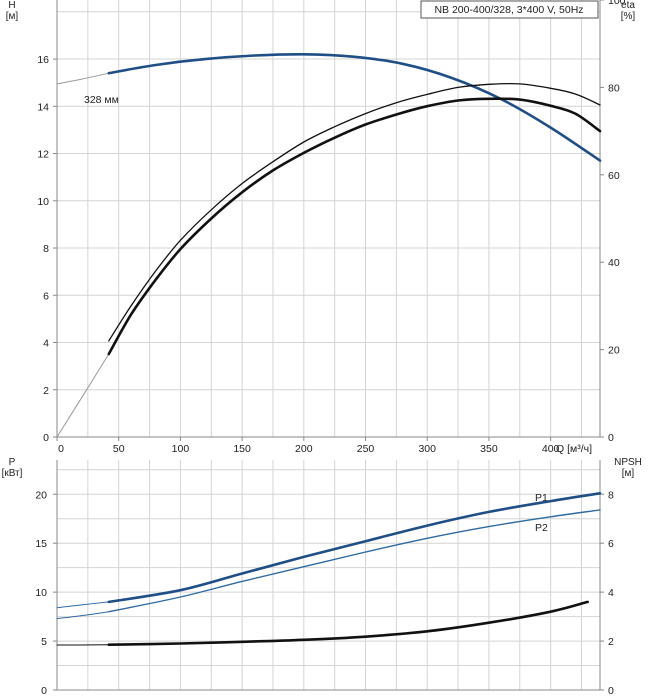 Image resolution: width=658 pixels, height=700 pixels. Describe the element at coordinates (83, 395) in the screenshot. I see `eta-curve-extrapolated` at that location.